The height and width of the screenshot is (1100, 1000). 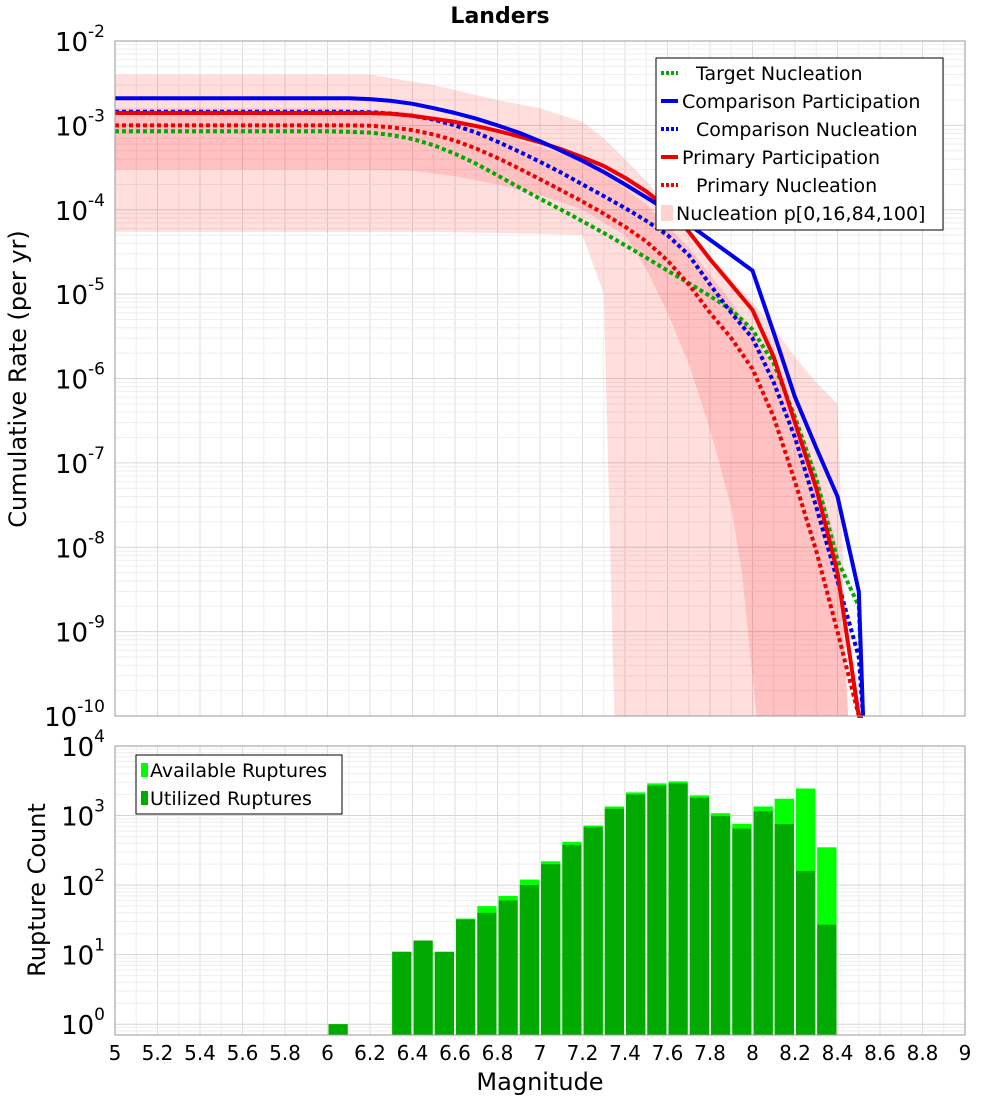 I want to click on legend-label: Comparison Nucleation, so click(x=807, y=130).